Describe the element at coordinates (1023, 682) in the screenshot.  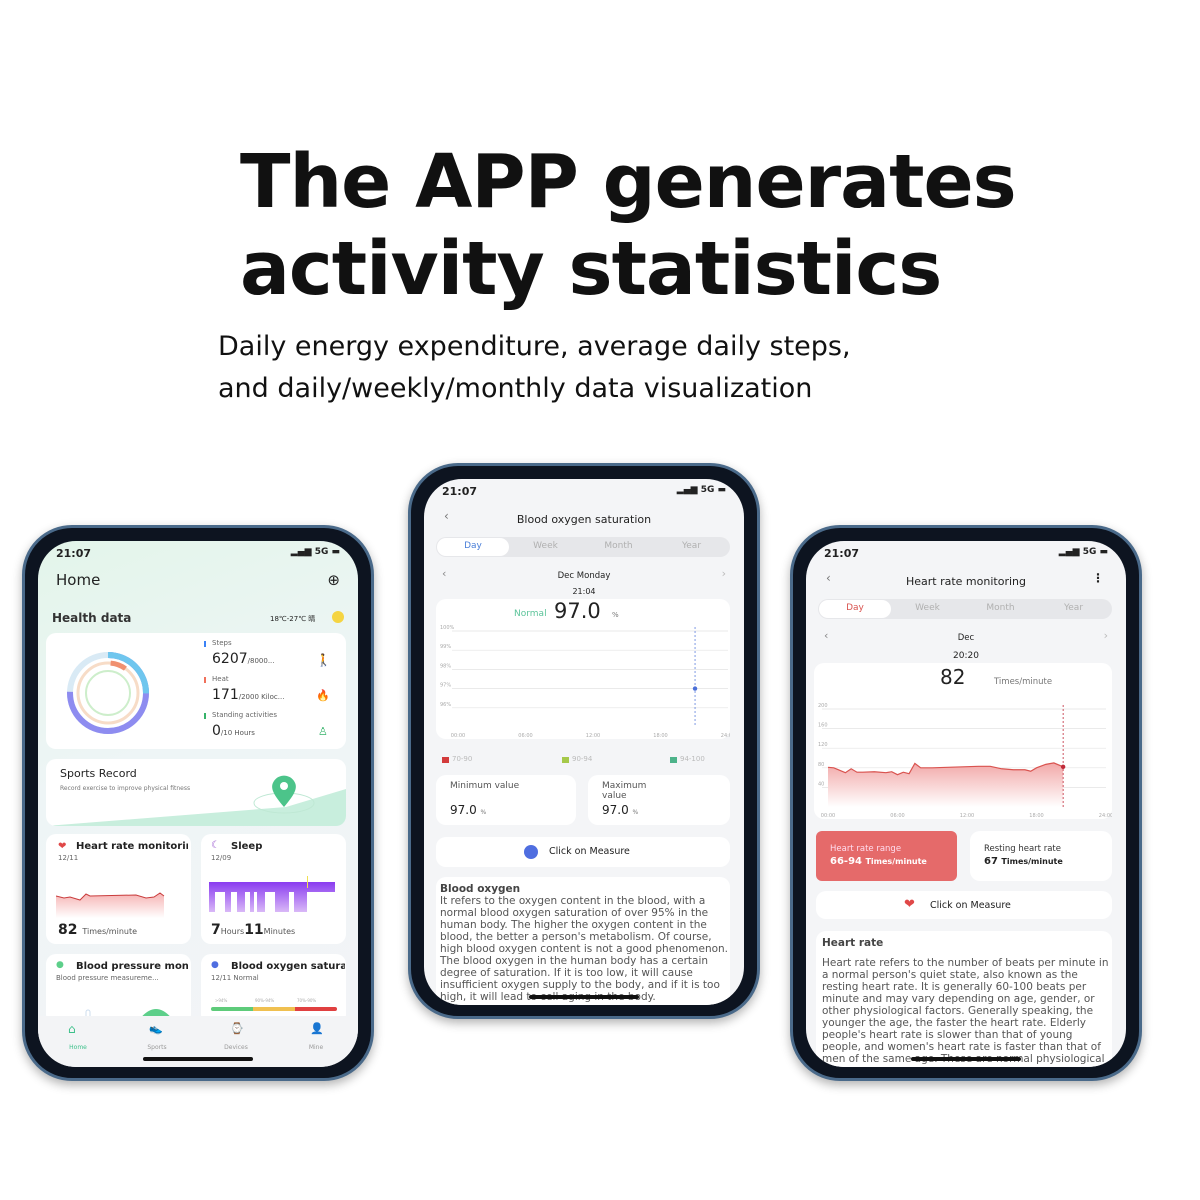
I see `heart-unit: Times/minute` at that location.